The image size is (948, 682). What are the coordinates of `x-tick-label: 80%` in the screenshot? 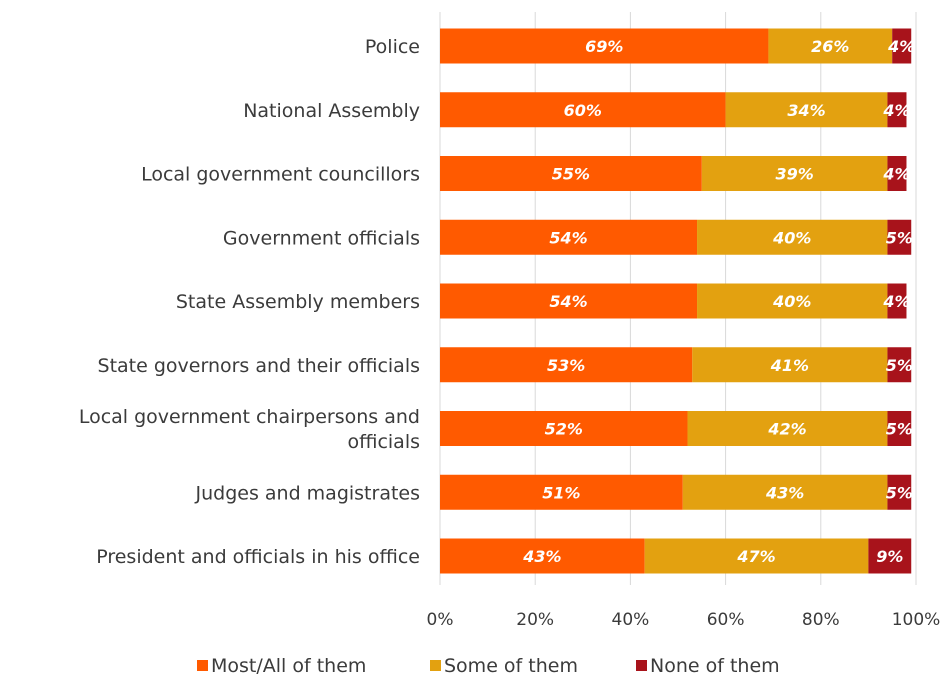 It's located at (821, 620).